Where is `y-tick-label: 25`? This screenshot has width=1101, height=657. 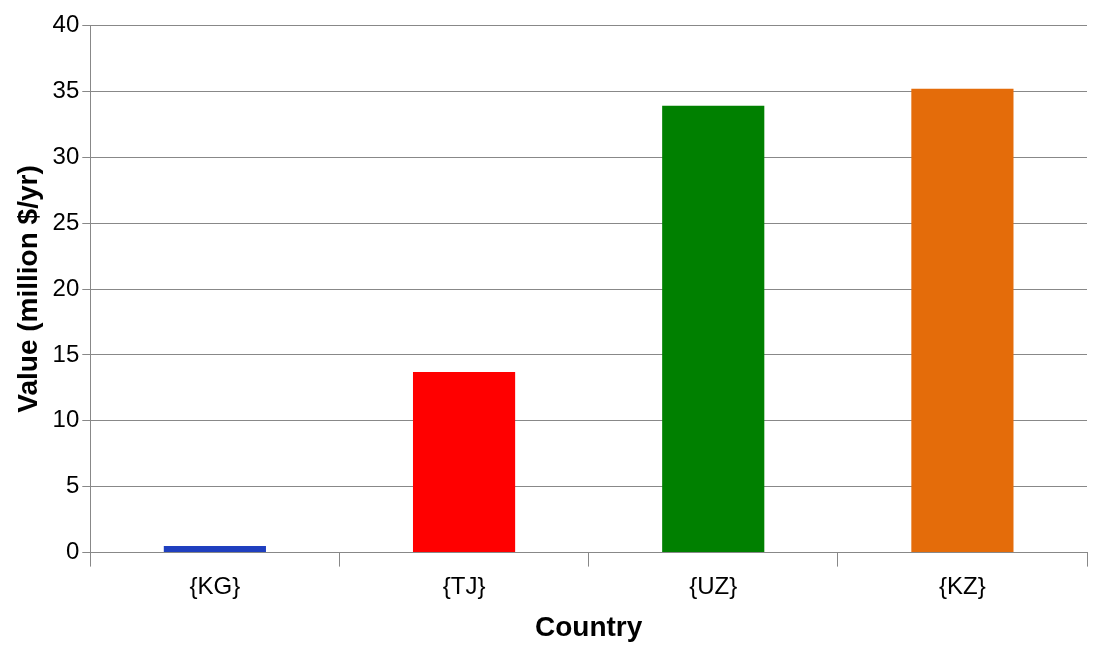 y-tick-label: 25 is located at coordinates (66, 221).